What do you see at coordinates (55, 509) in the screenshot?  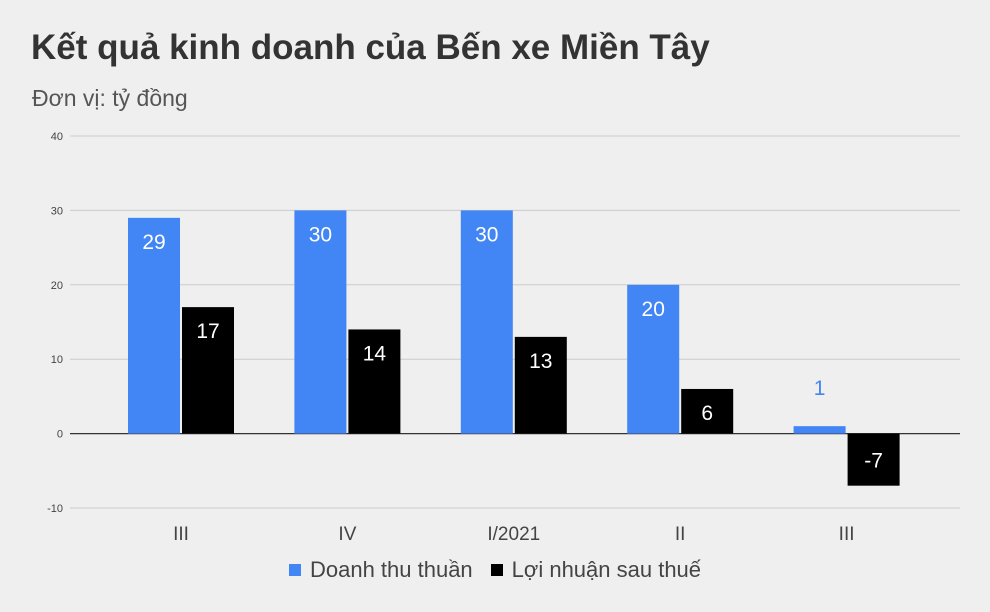 I see `y-tick-label: -10` at bounding box center [55, 509].